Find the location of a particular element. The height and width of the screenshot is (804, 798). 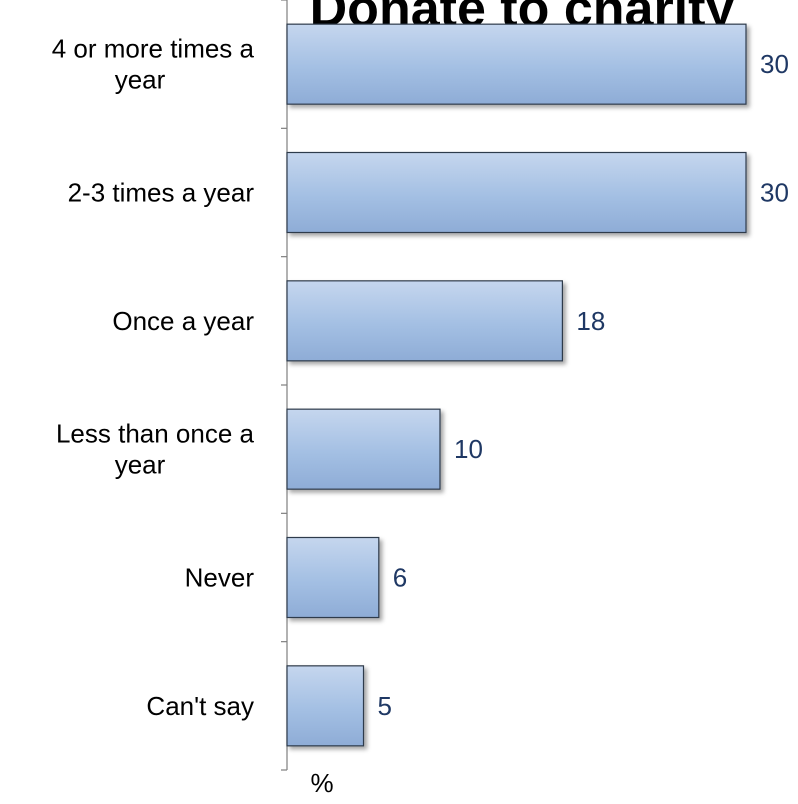

value-label-1: 30 is located at coordinates (774, 193).